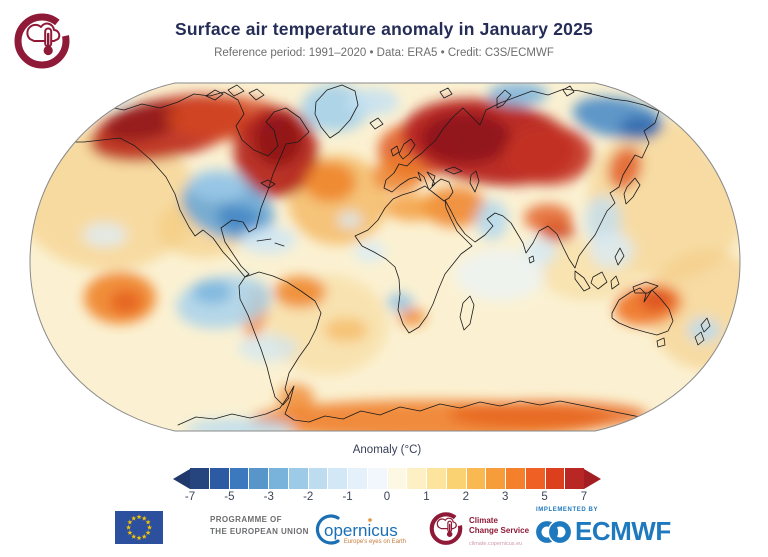 This screenshot has width=768, height=557. What do you see at coordinates (361, 530) in the screenshot?
I see `copernicus-wordmark: opernicus` at bounding box center [361, 530].